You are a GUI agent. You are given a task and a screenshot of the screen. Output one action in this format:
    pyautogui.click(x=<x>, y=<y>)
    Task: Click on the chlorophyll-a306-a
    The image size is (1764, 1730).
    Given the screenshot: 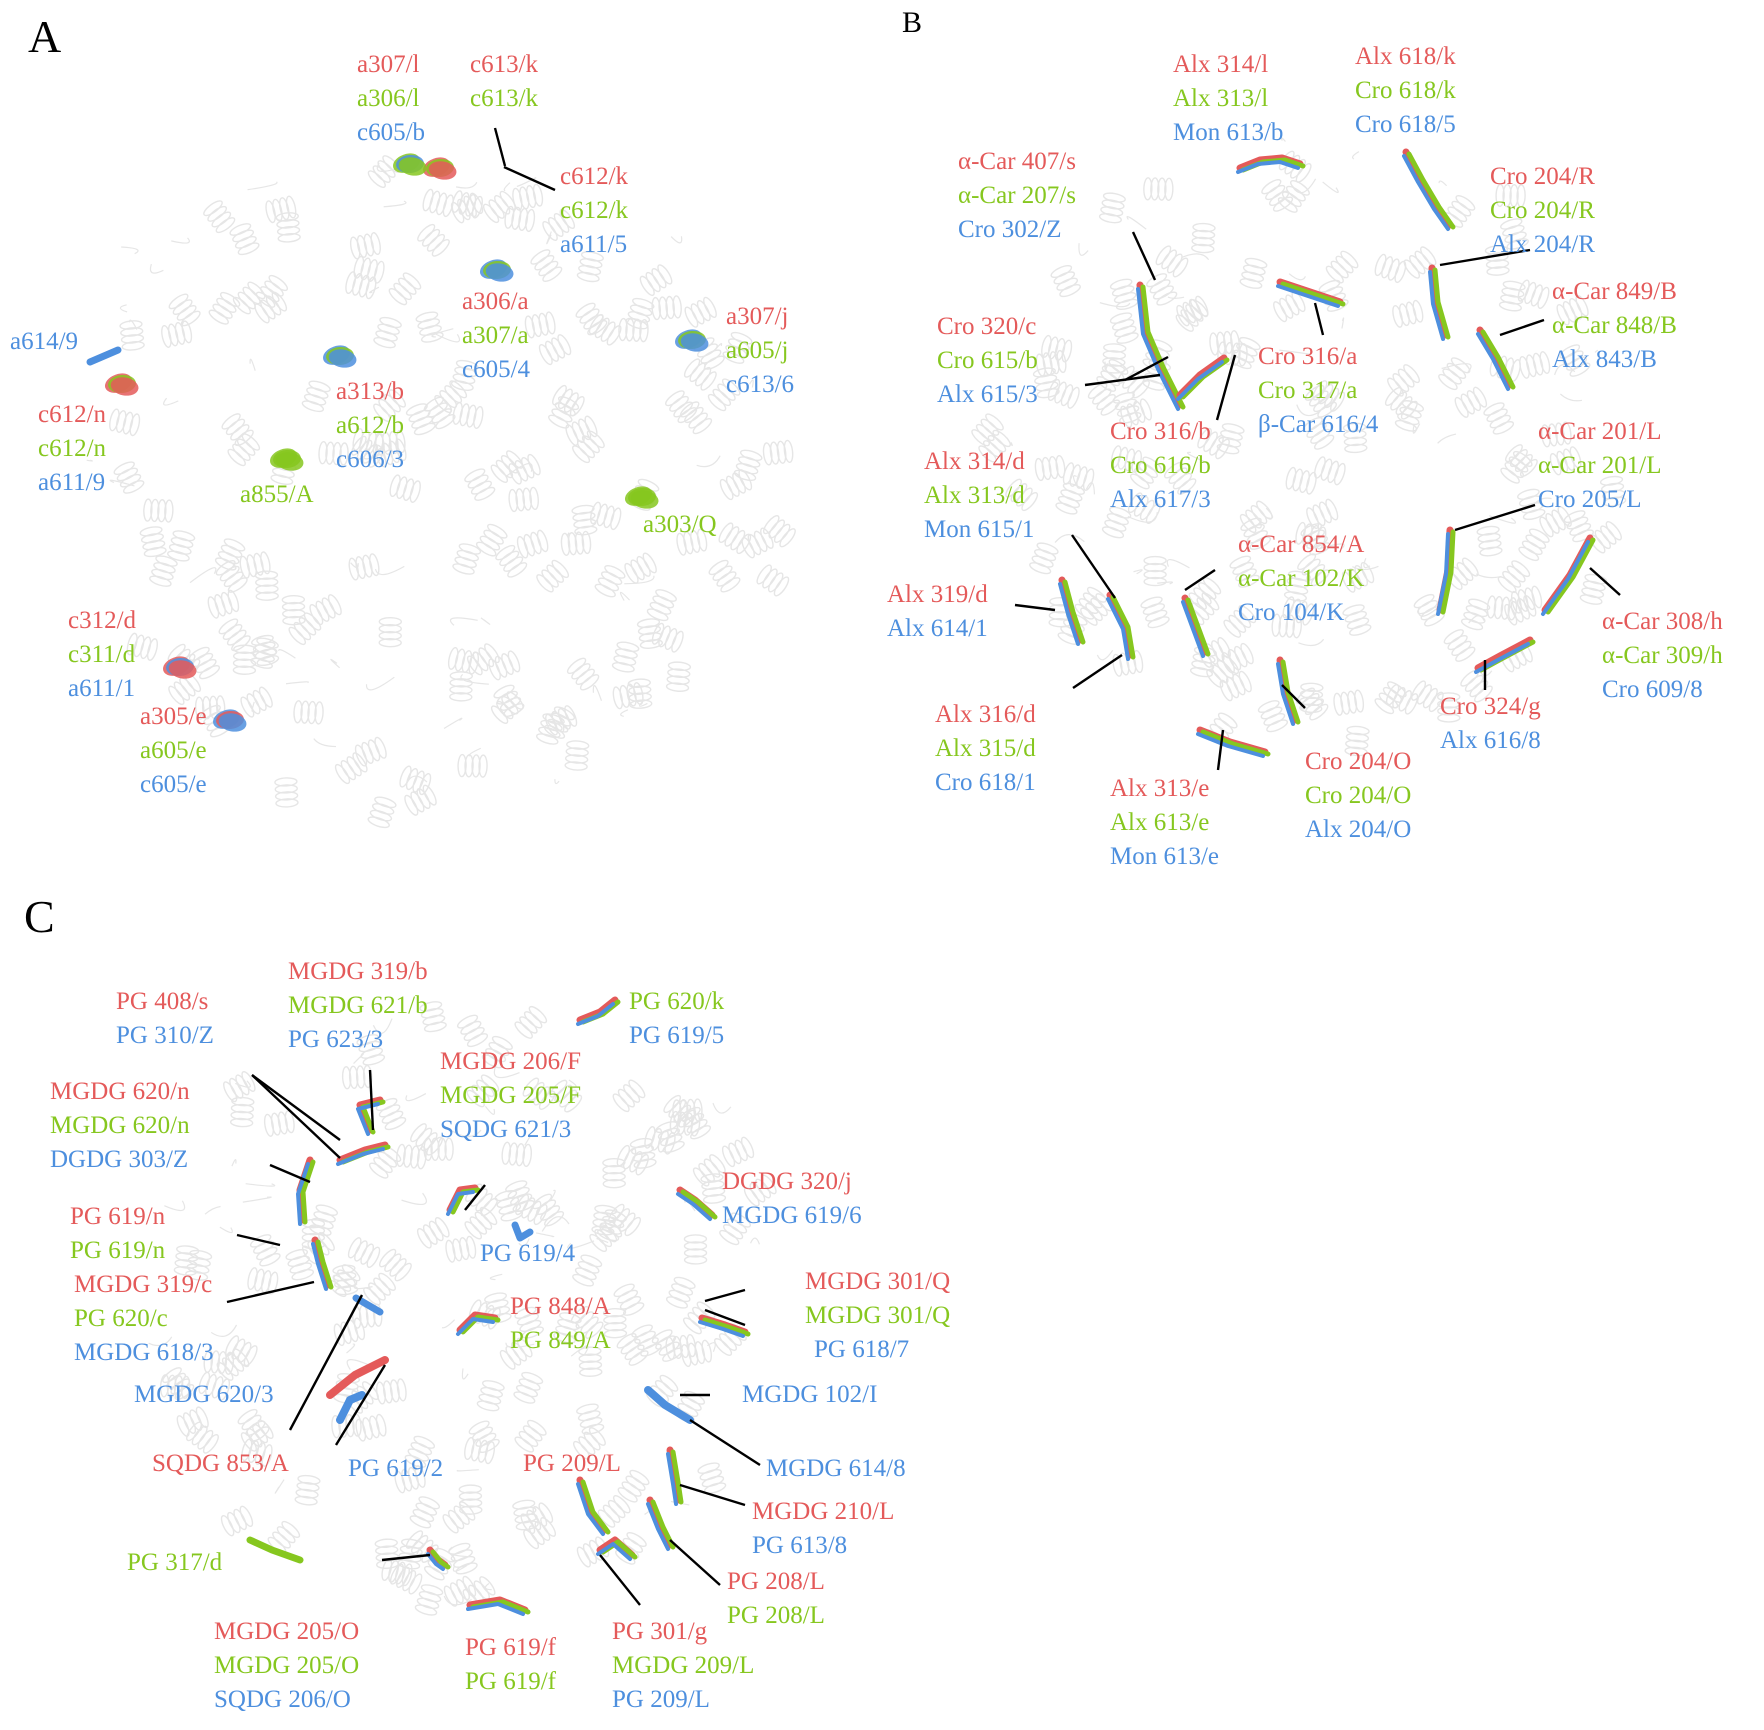 What is the action you would take?
    pyautogui.click(x=499, y=272)
    